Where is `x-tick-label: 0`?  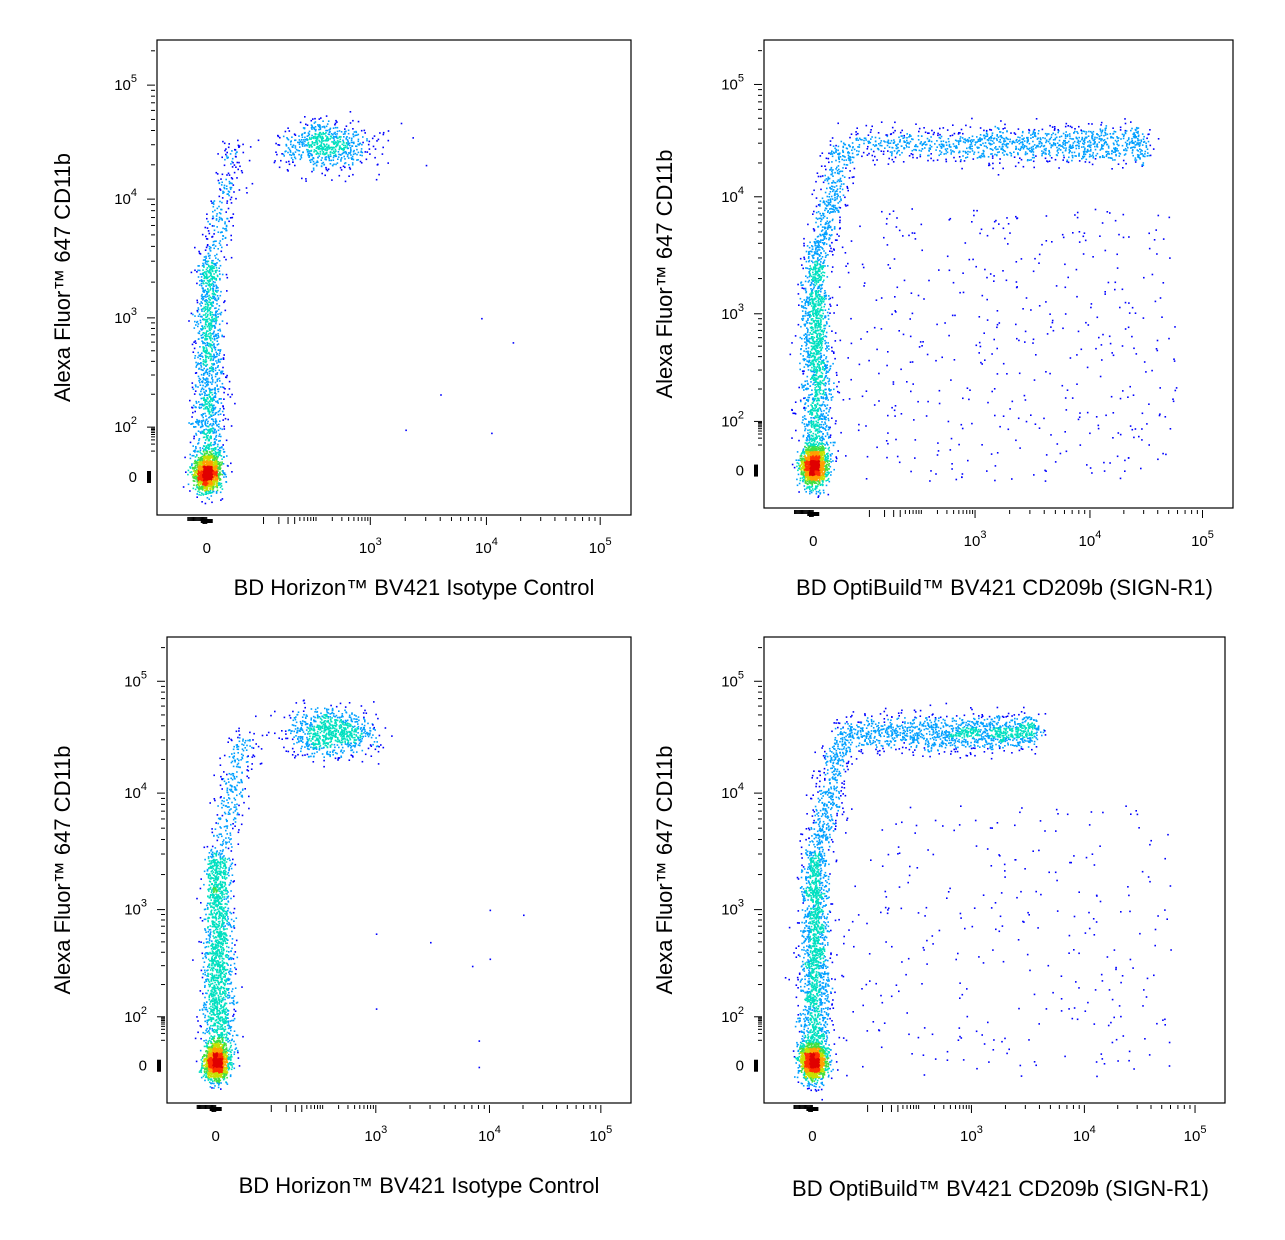
x-tick-label: 0 is located at coordinates (207, 548).